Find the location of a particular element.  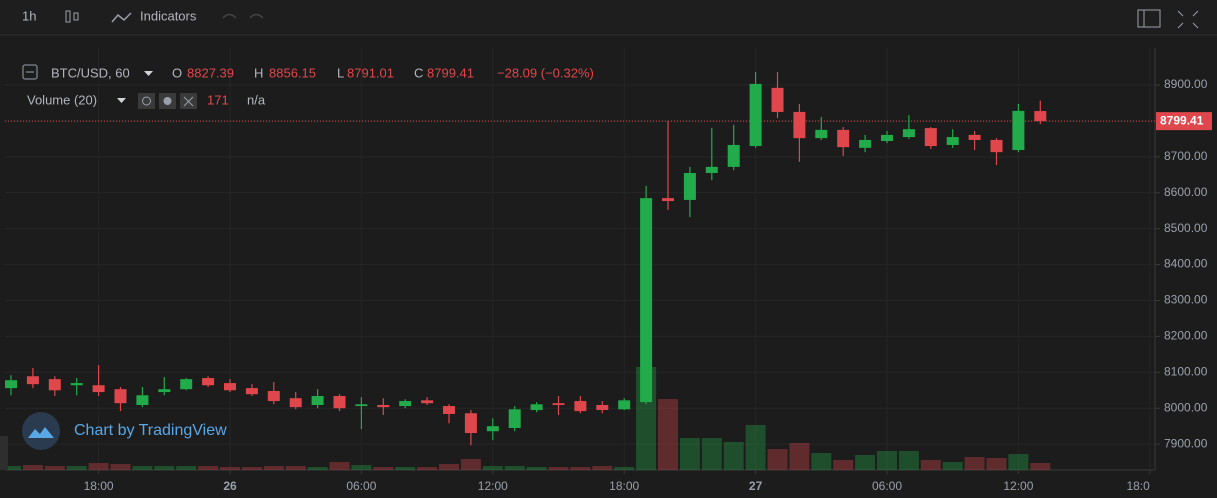

indicators-icon is located at coordinates (121, 17).